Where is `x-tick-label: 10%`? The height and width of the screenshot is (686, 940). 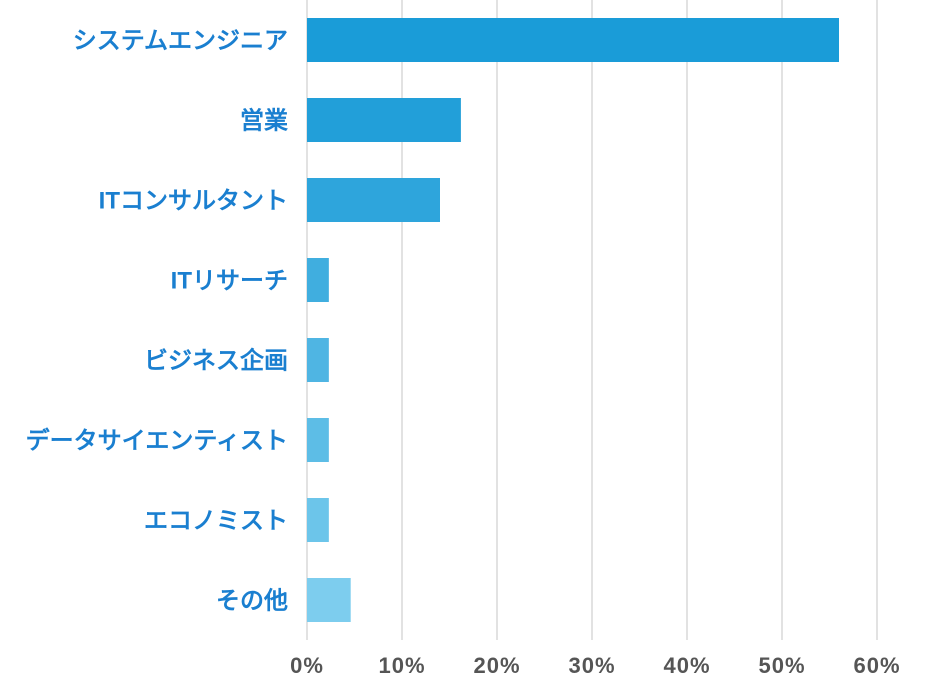
x-tick-label: 10% is located at coordinates (401, 665).